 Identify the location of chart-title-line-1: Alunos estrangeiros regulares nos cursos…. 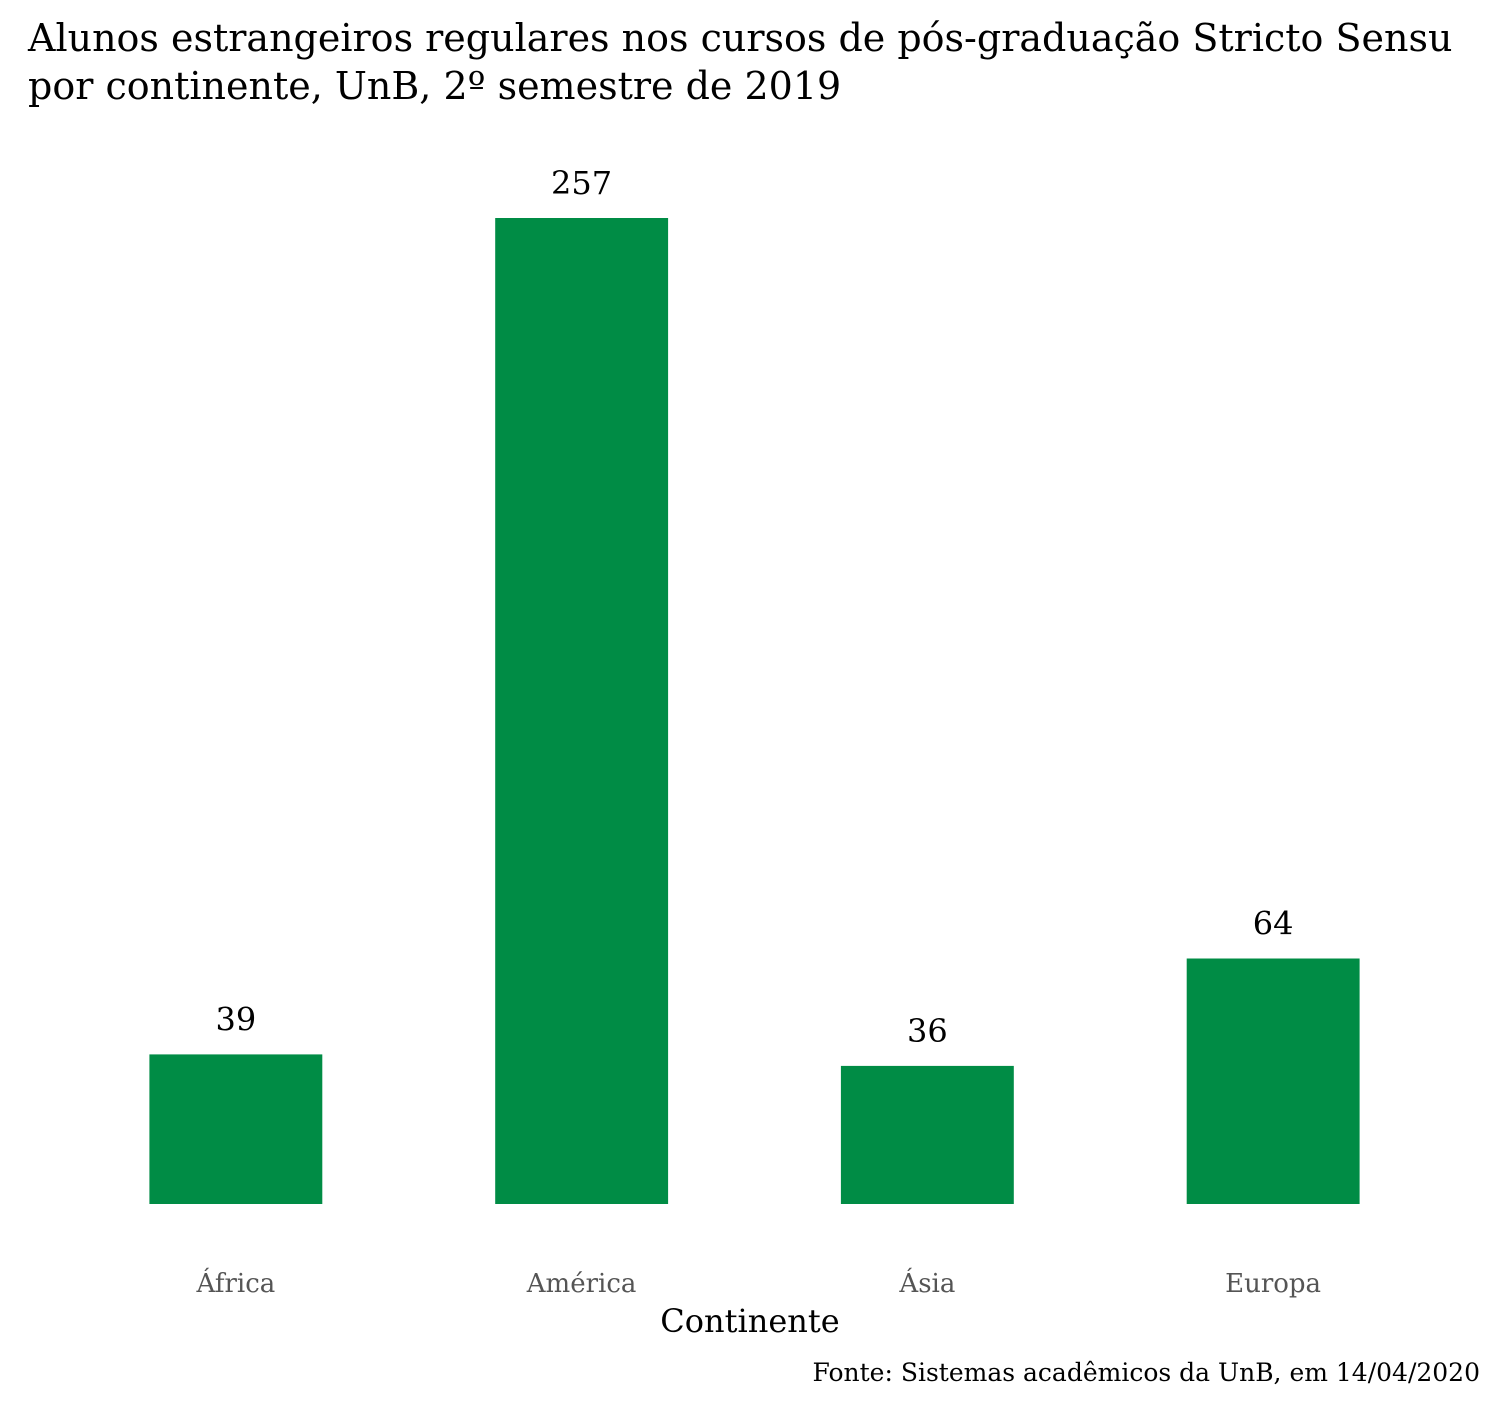
(740, 38).